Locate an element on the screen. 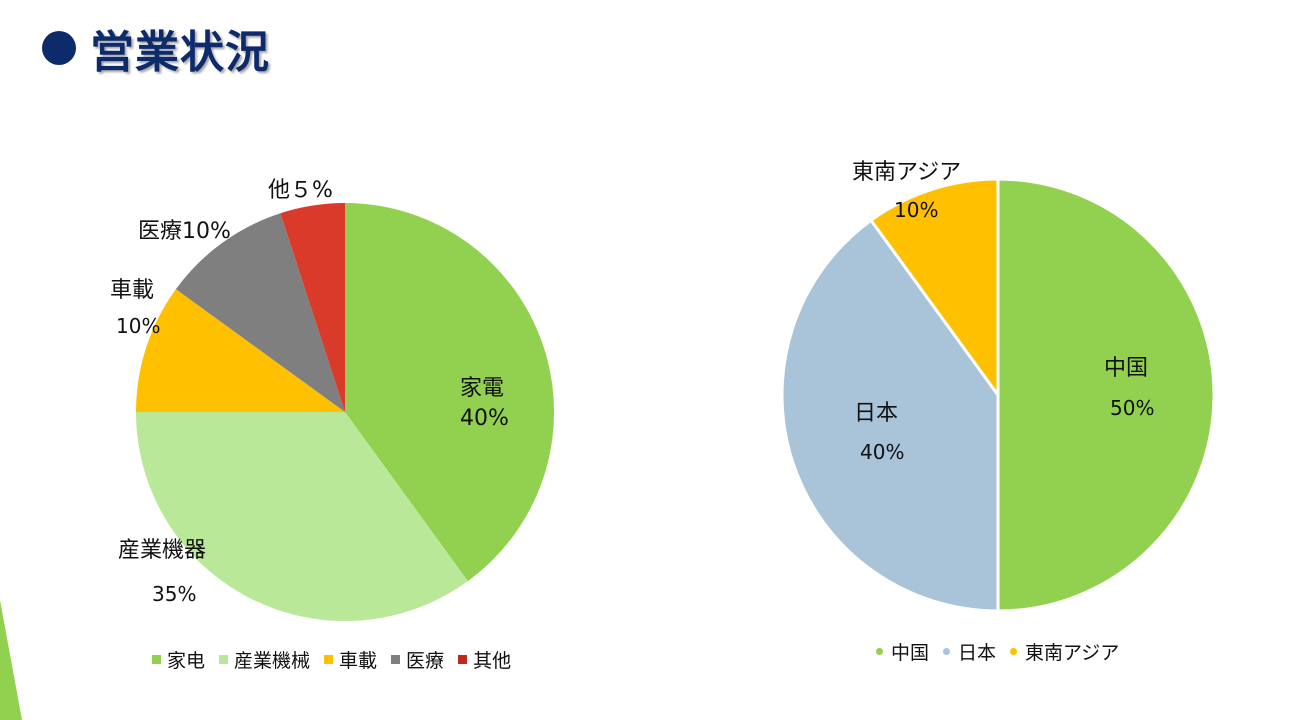  legend-label: 中国 is located at coordinates (910, 653).